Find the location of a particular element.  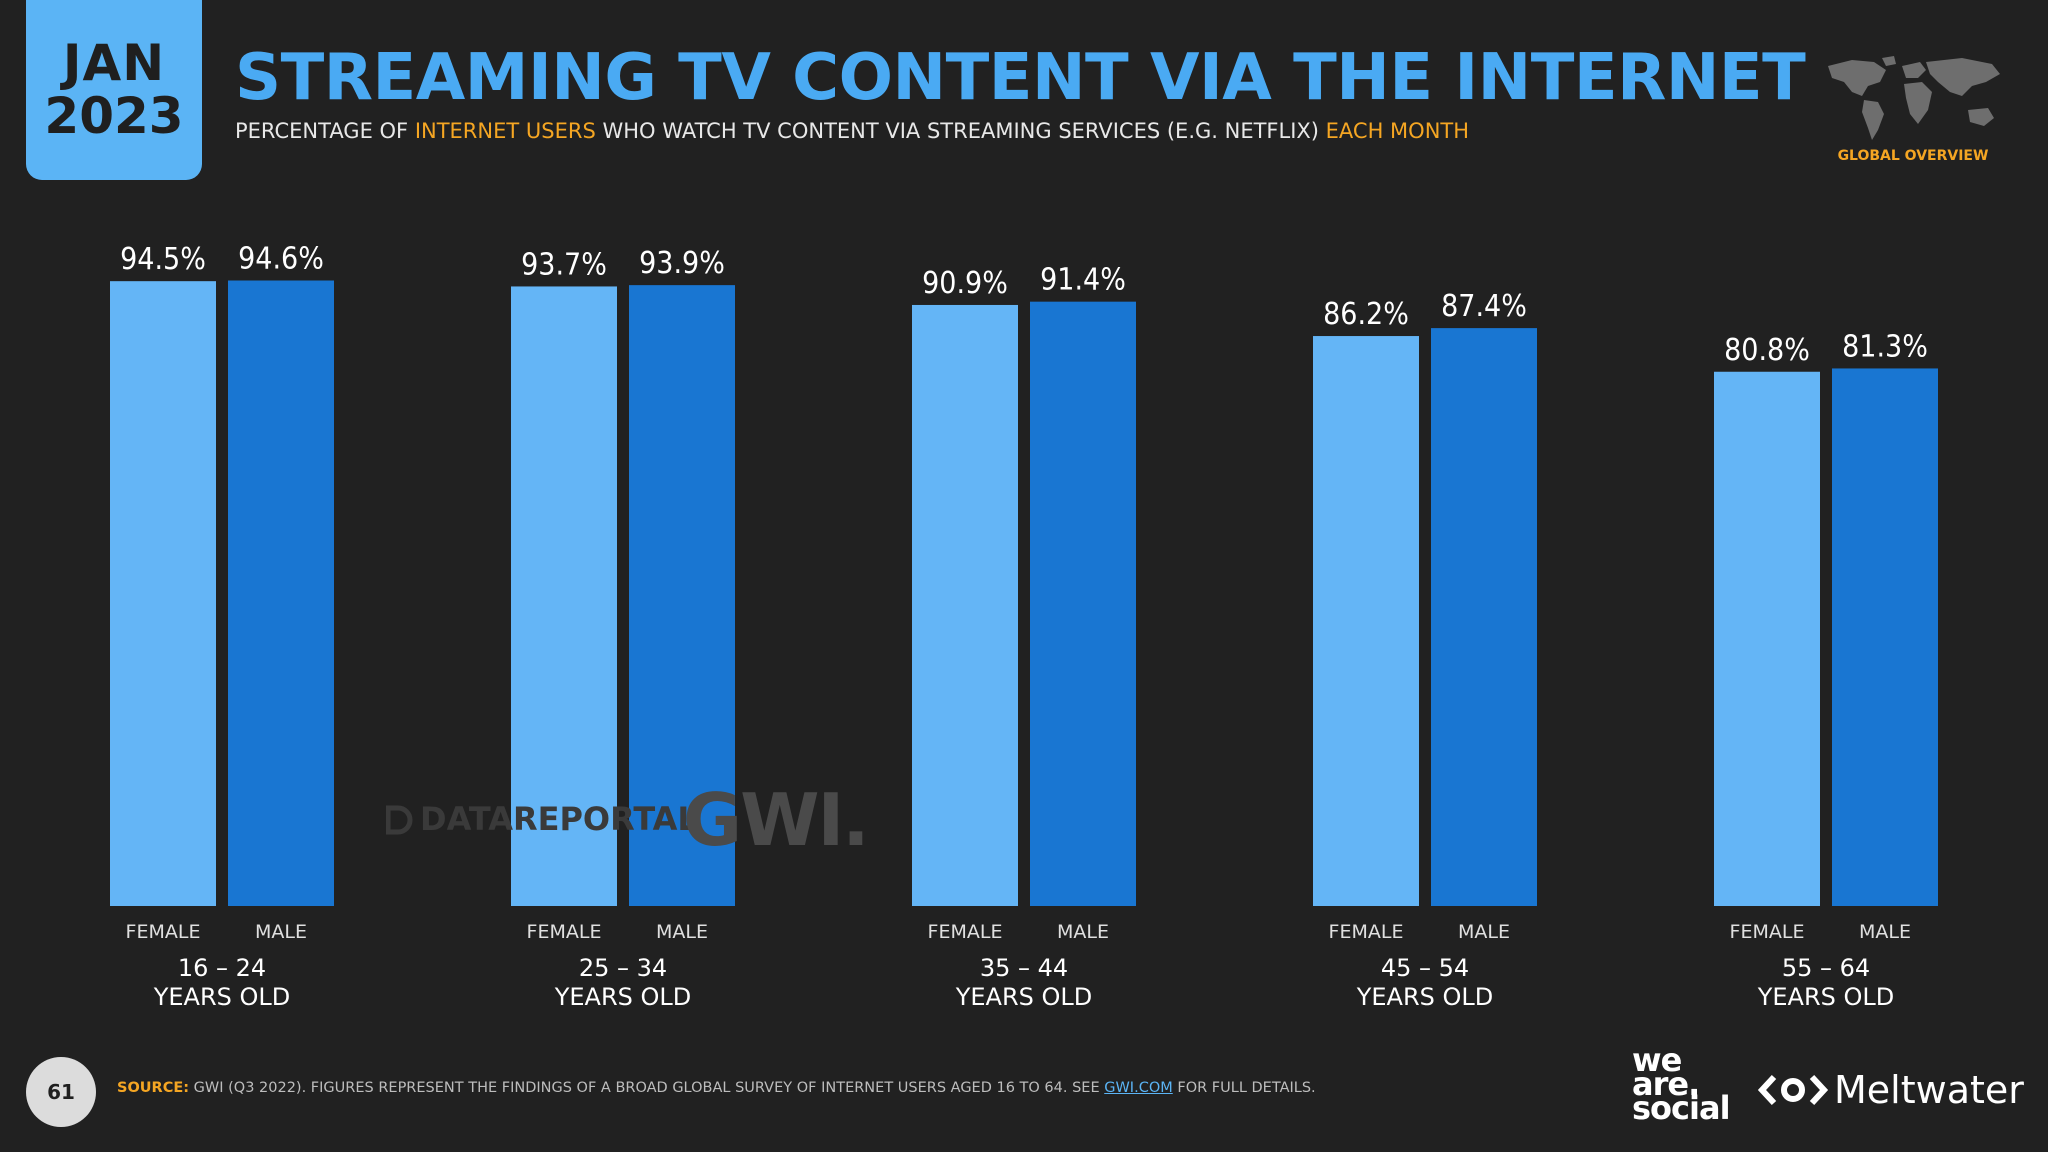

category-label-3: 45 – 54 is located at coordinates (1425, 968).